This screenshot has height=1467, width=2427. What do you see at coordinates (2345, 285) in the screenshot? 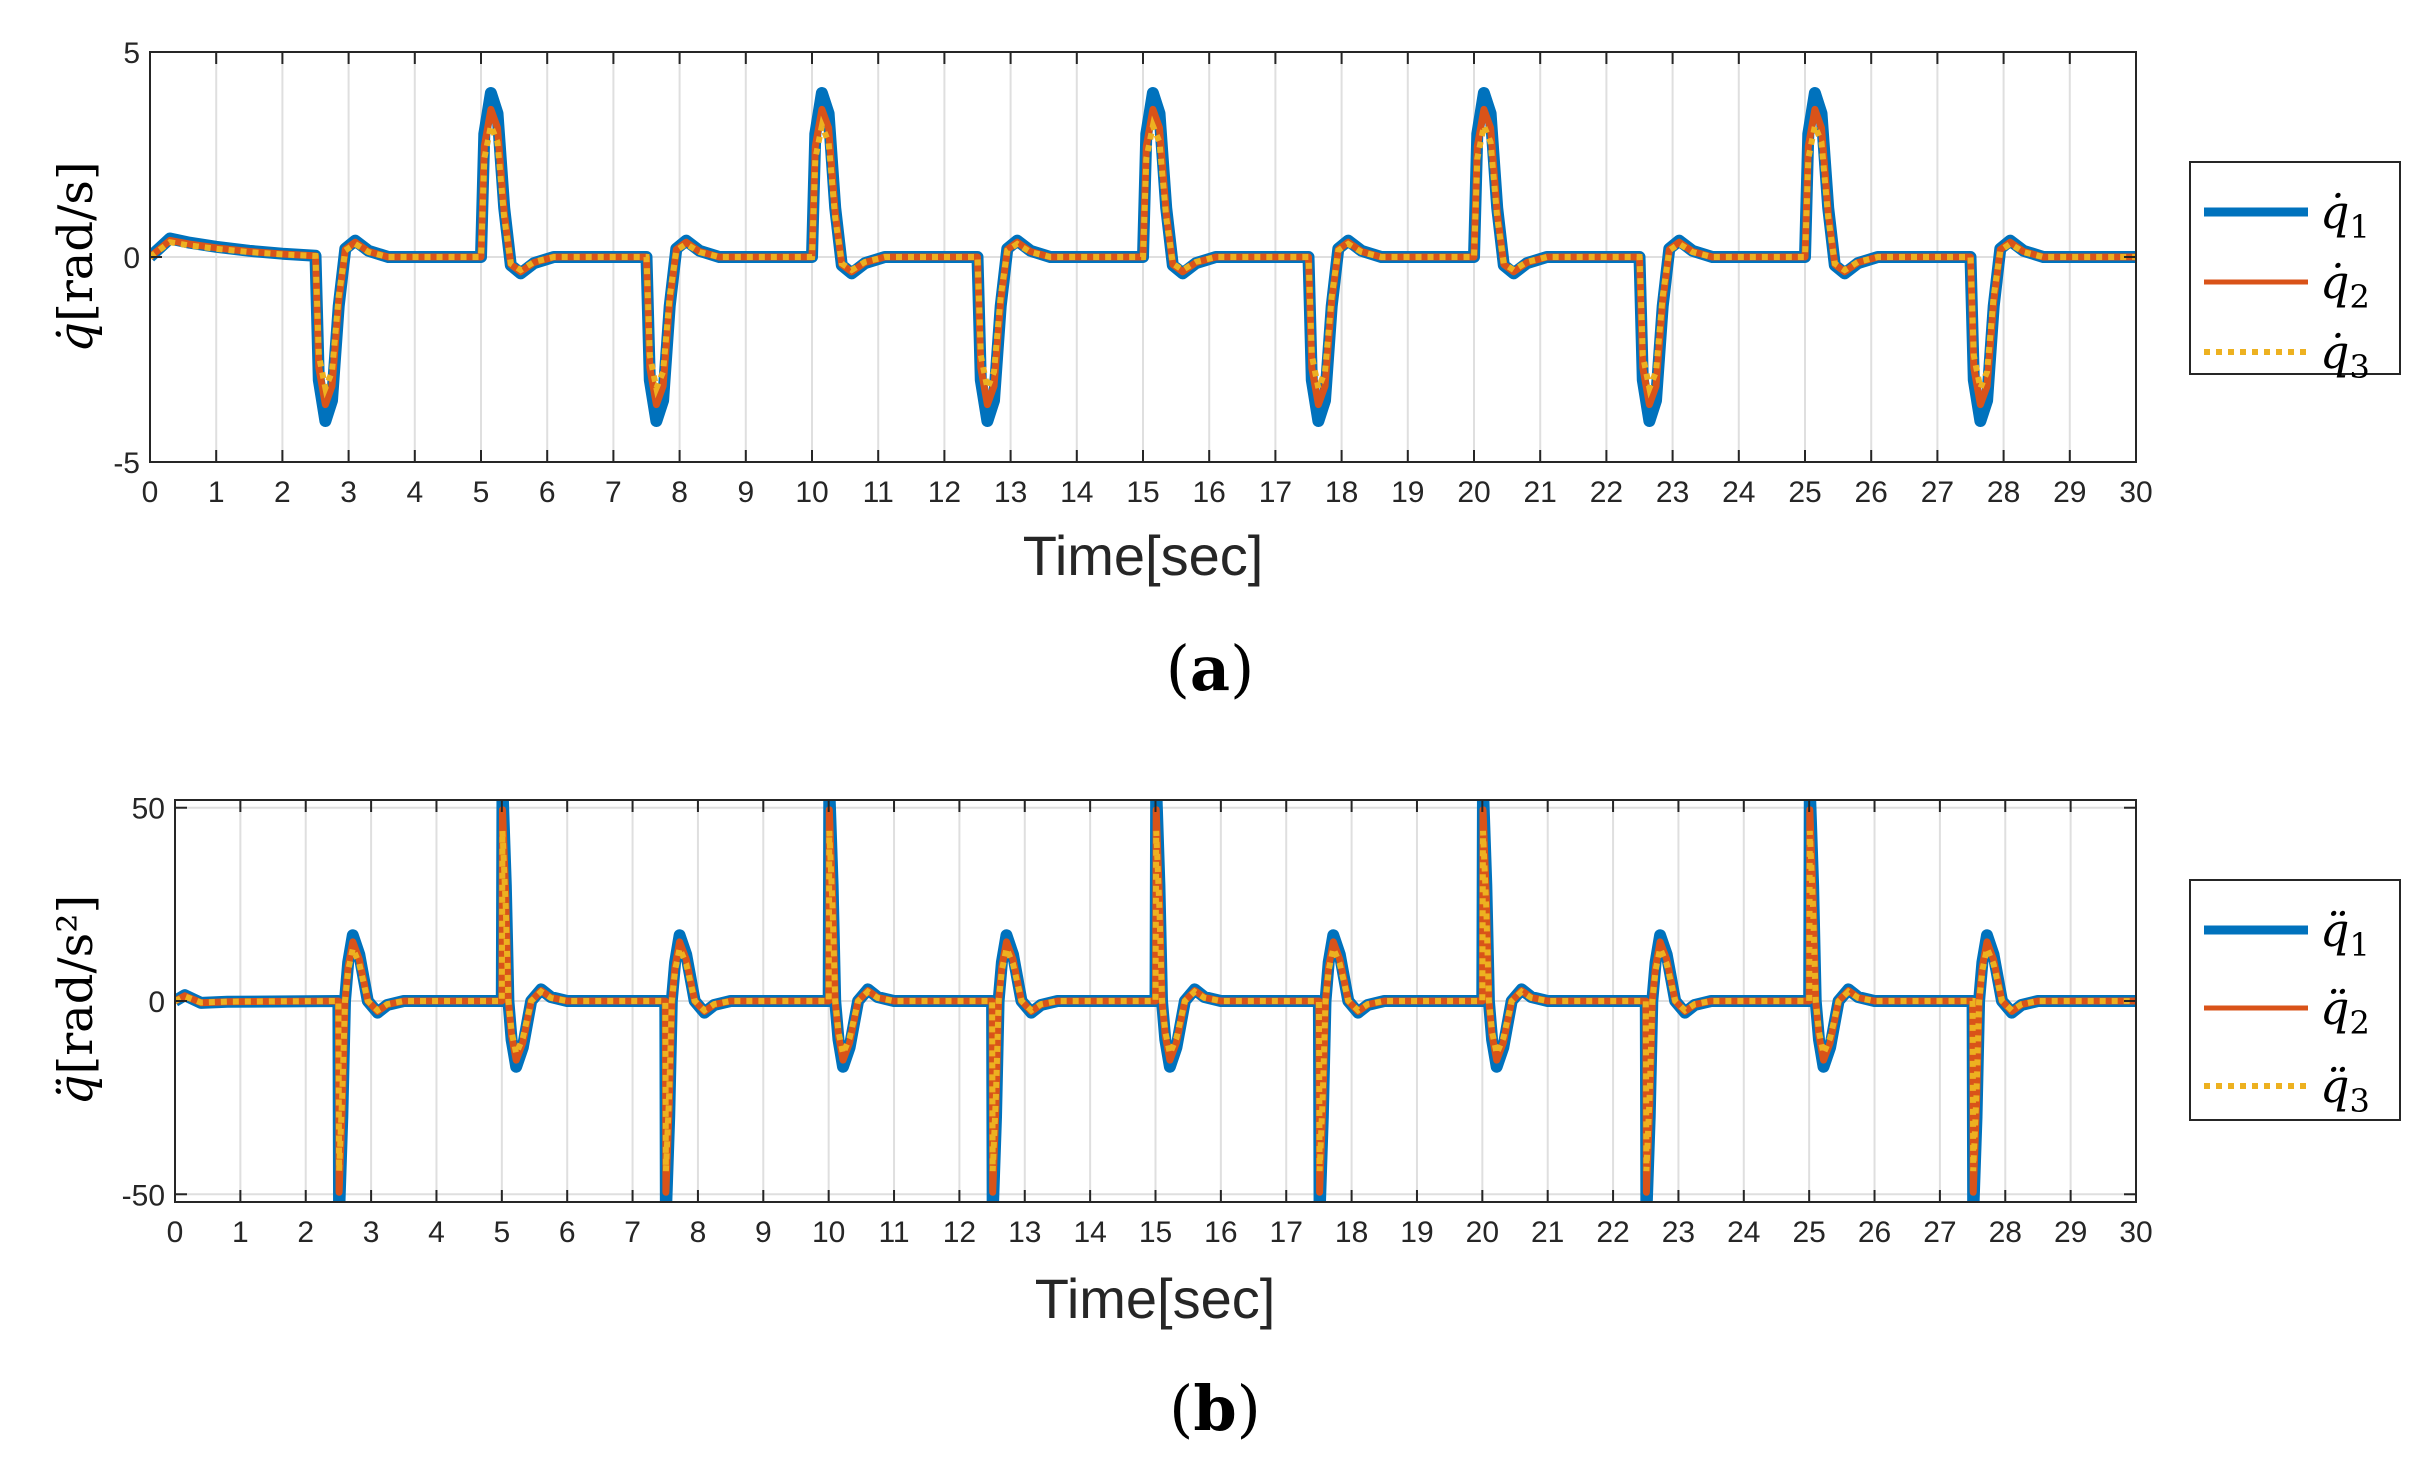
I see `legend-label-2: q̇2` at bounding box center [2345, 285].